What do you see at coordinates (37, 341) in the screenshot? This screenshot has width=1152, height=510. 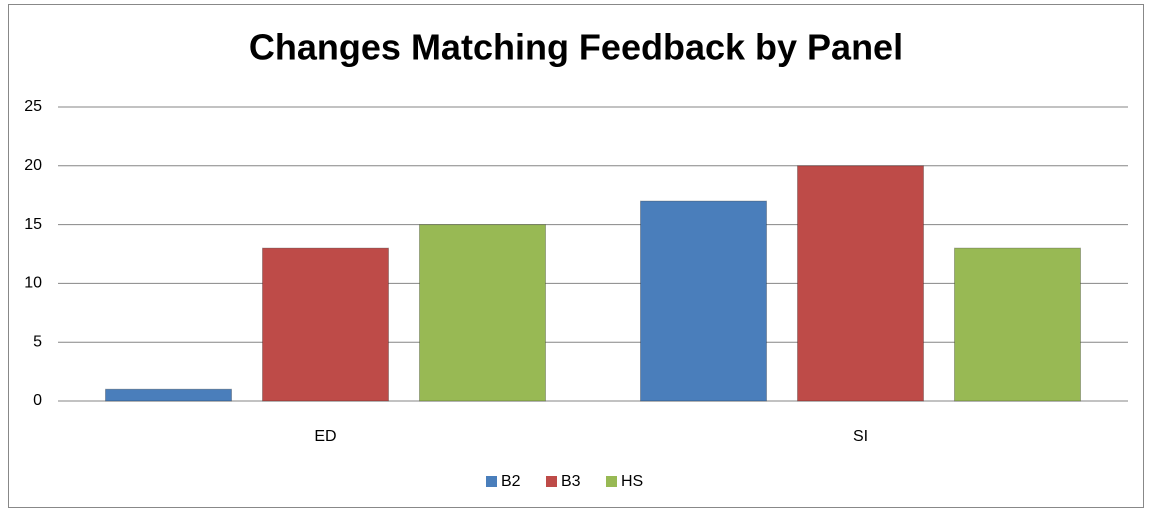 I see `y-tick-label: 5` at bounding box center [37, 341].